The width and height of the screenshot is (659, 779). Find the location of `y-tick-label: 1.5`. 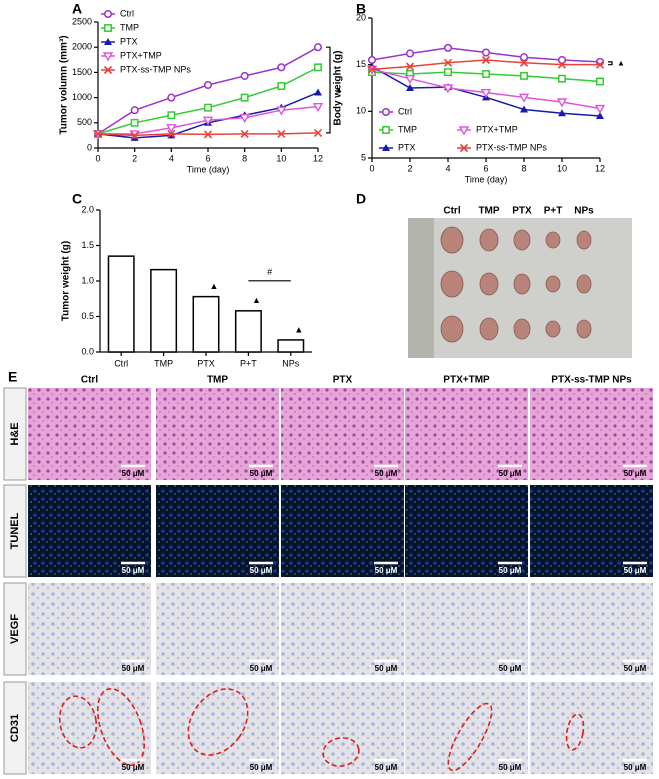

y-tick-label: 1.5 is located at coordinates (87, 245).